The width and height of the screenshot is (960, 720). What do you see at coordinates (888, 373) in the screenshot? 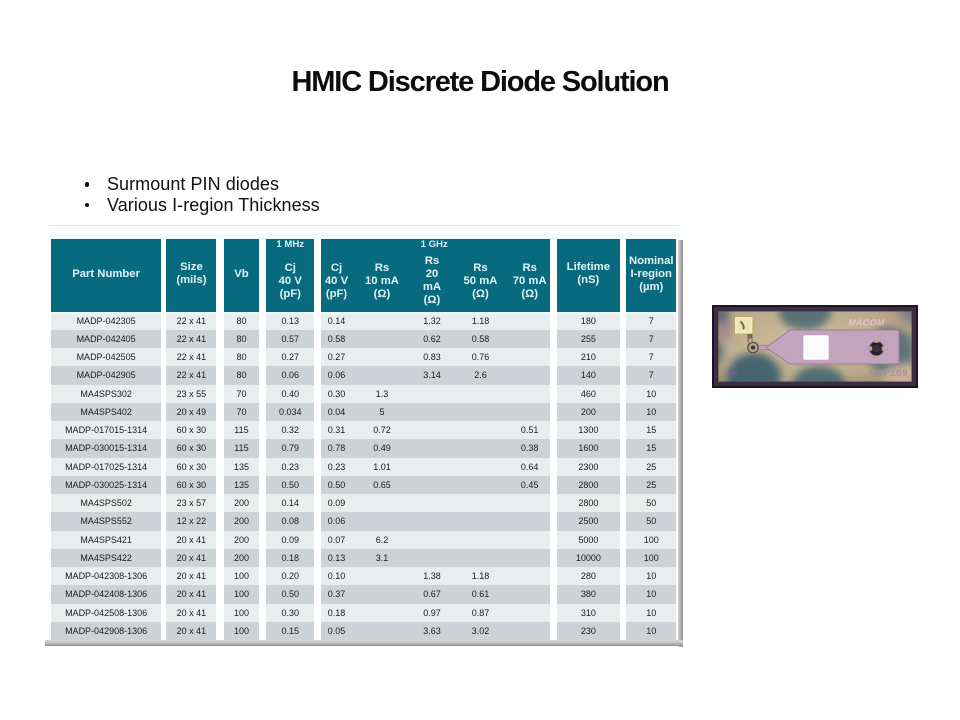
I see `svg-text: M3P109` at bounding box center [888, 373].